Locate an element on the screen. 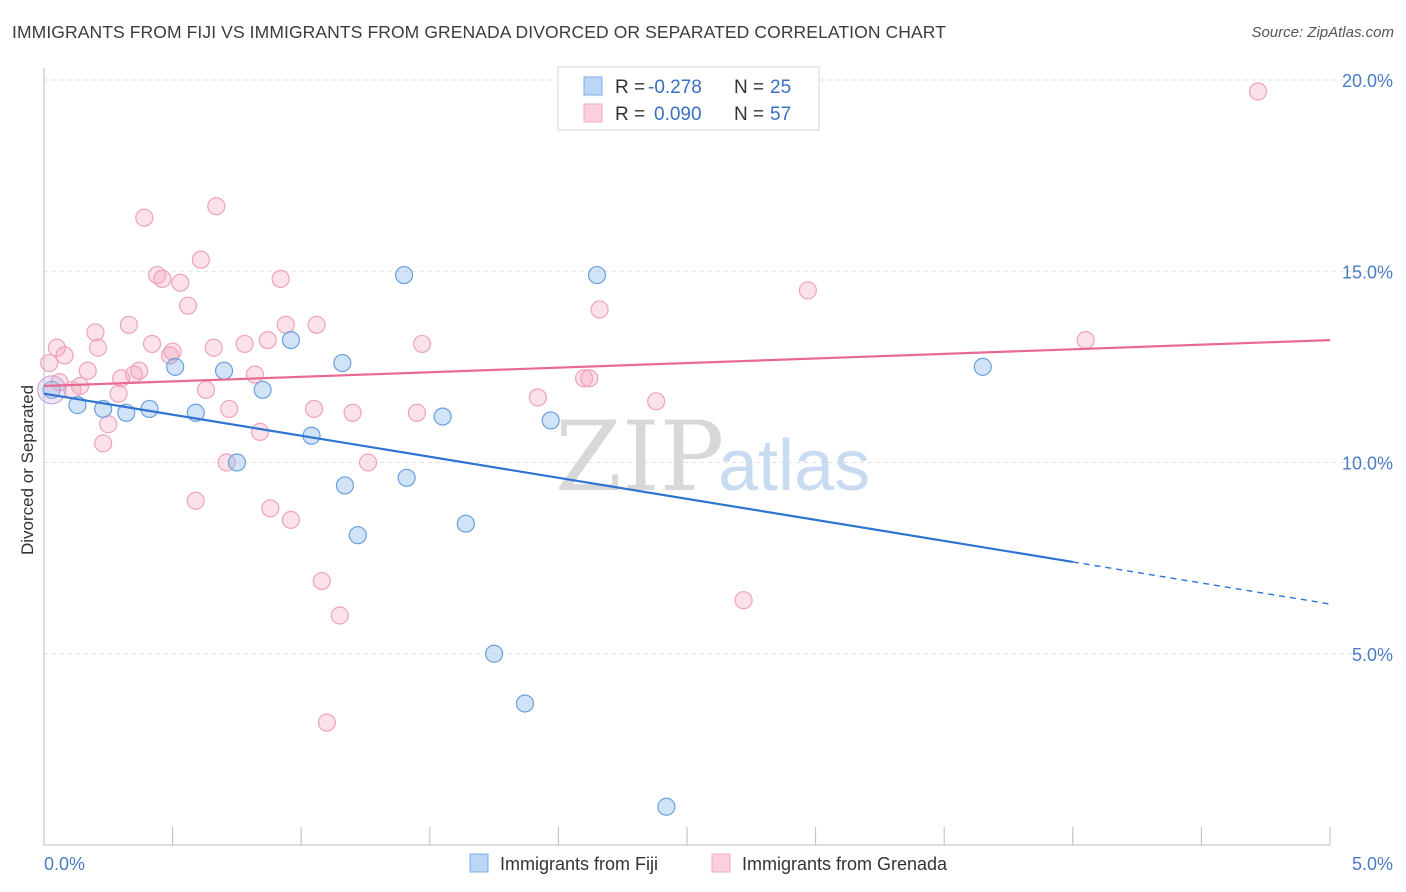 This screenshot has height=892, width=1406. fiji-trend-line-extension is located at coordinates (1201, 583).